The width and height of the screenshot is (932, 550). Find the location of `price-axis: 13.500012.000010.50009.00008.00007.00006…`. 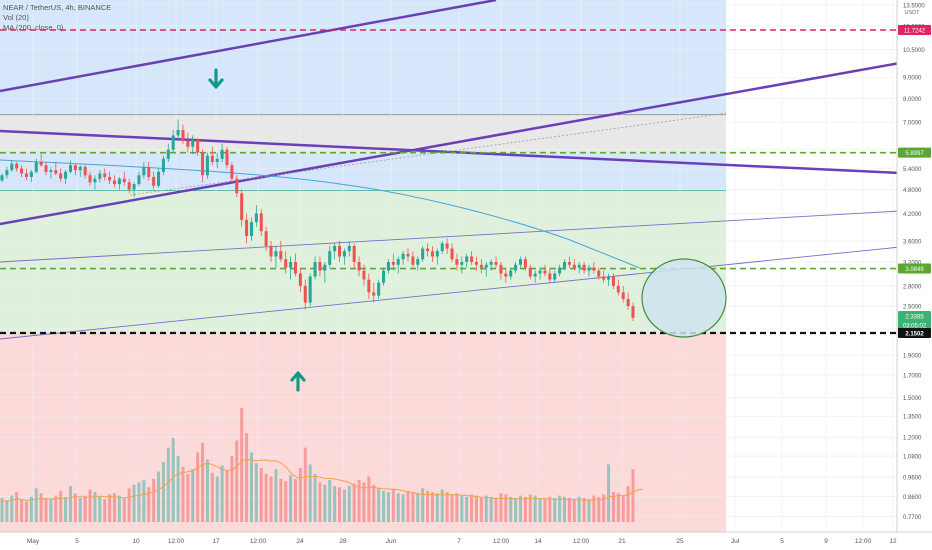

price-axis: 13.500012.000010.50009.00008.00007.00006… is located at coordinates (914, 275).